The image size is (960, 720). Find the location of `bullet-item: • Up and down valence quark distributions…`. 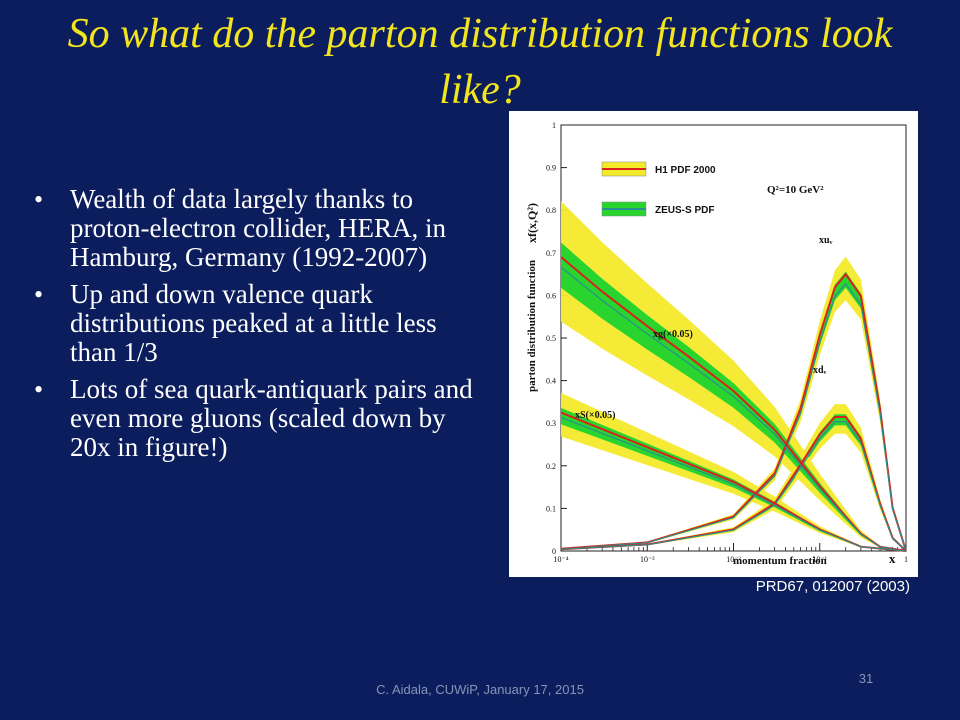

bullet-item: • Up and down valence quark distributions… is located at coordinates (254, 323).